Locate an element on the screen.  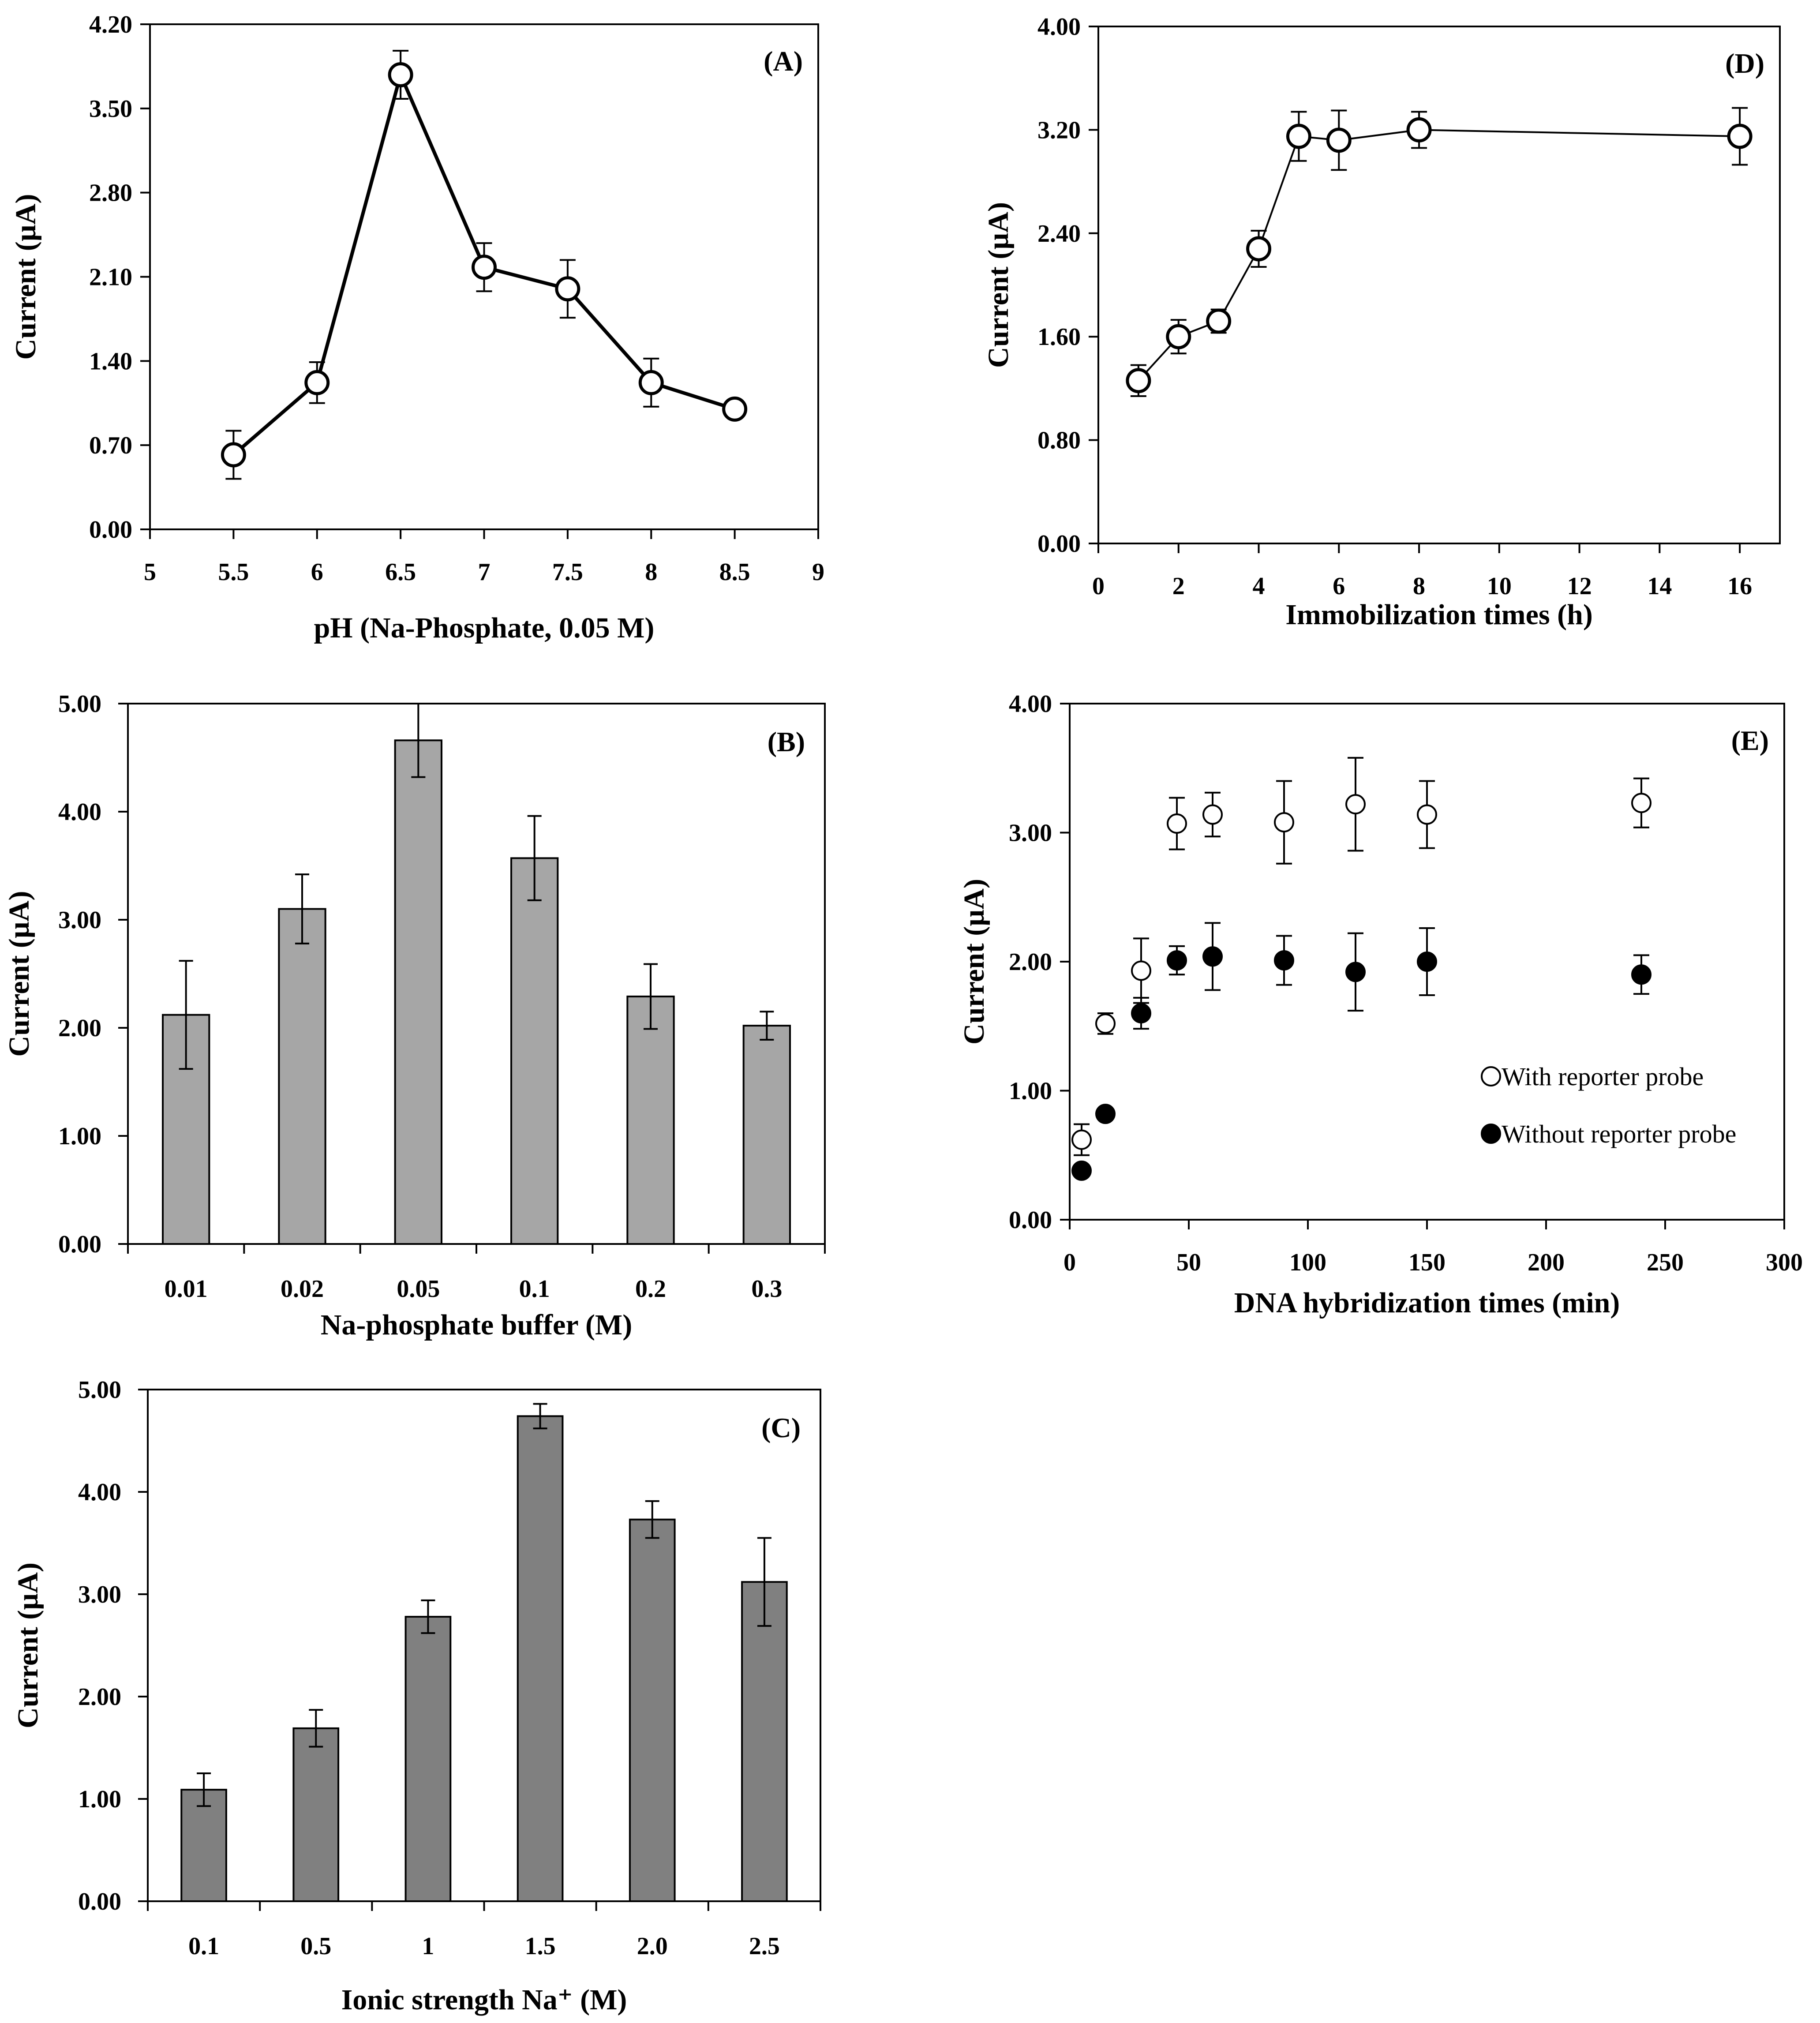
x-axis-label: Na-phosphate buffer (M) is located at coordinates (476, 1325).